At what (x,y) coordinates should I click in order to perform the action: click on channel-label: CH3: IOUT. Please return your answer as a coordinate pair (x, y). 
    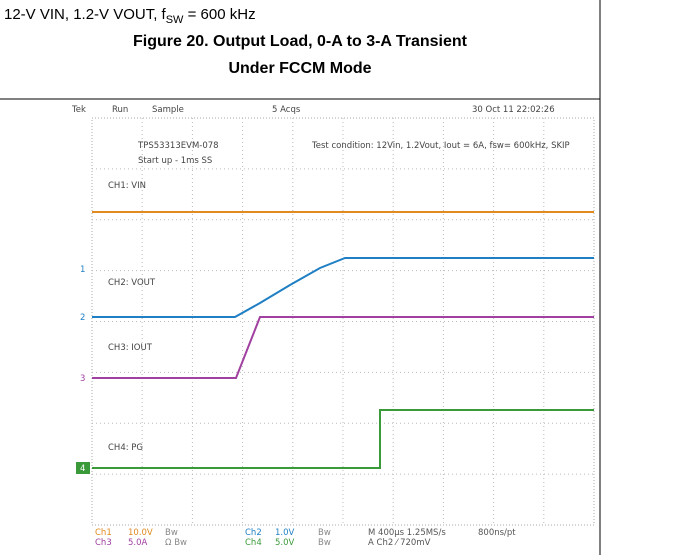
    Looking at the image, I should click on (130, 348).